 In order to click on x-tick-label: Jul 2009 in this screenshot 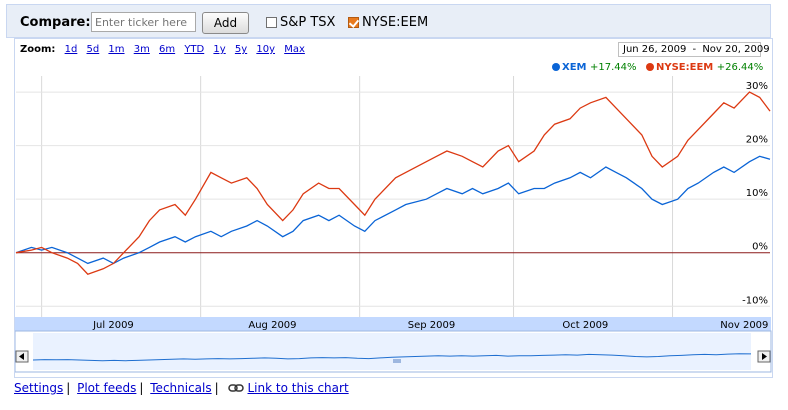, I will do `click(113, 325)`.